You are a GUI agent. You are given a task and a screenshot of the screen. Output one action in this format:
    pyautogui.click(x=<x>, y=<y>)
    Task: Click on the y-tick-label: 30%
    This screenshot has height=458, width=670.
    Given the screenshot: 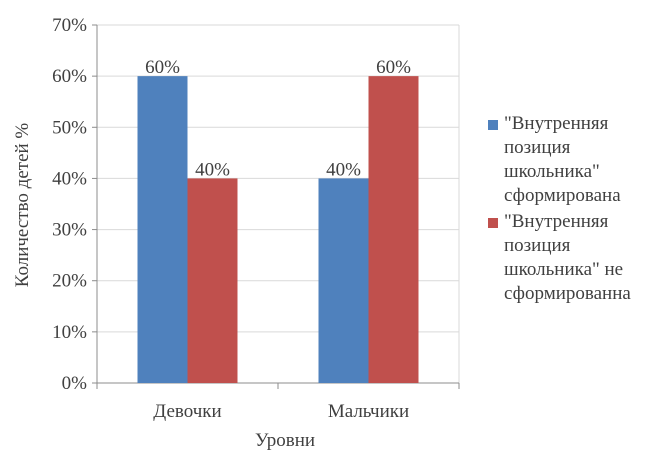 What is the action you would take?
    pyautogui.click(x=69, y=230)
    